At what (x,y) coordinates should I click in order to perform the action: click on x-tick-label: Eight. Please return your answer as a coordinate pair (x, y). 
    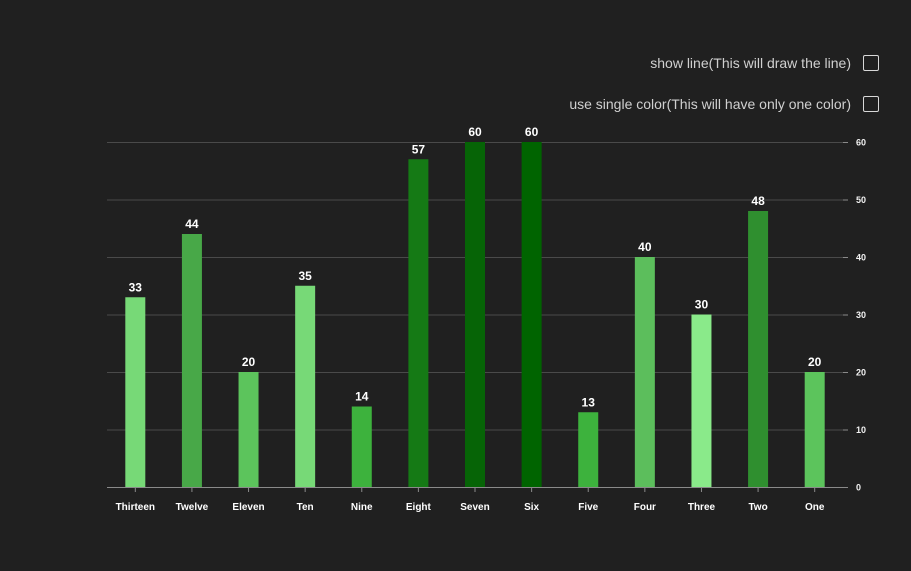
    Looking at the image, I should click on (419, 507).